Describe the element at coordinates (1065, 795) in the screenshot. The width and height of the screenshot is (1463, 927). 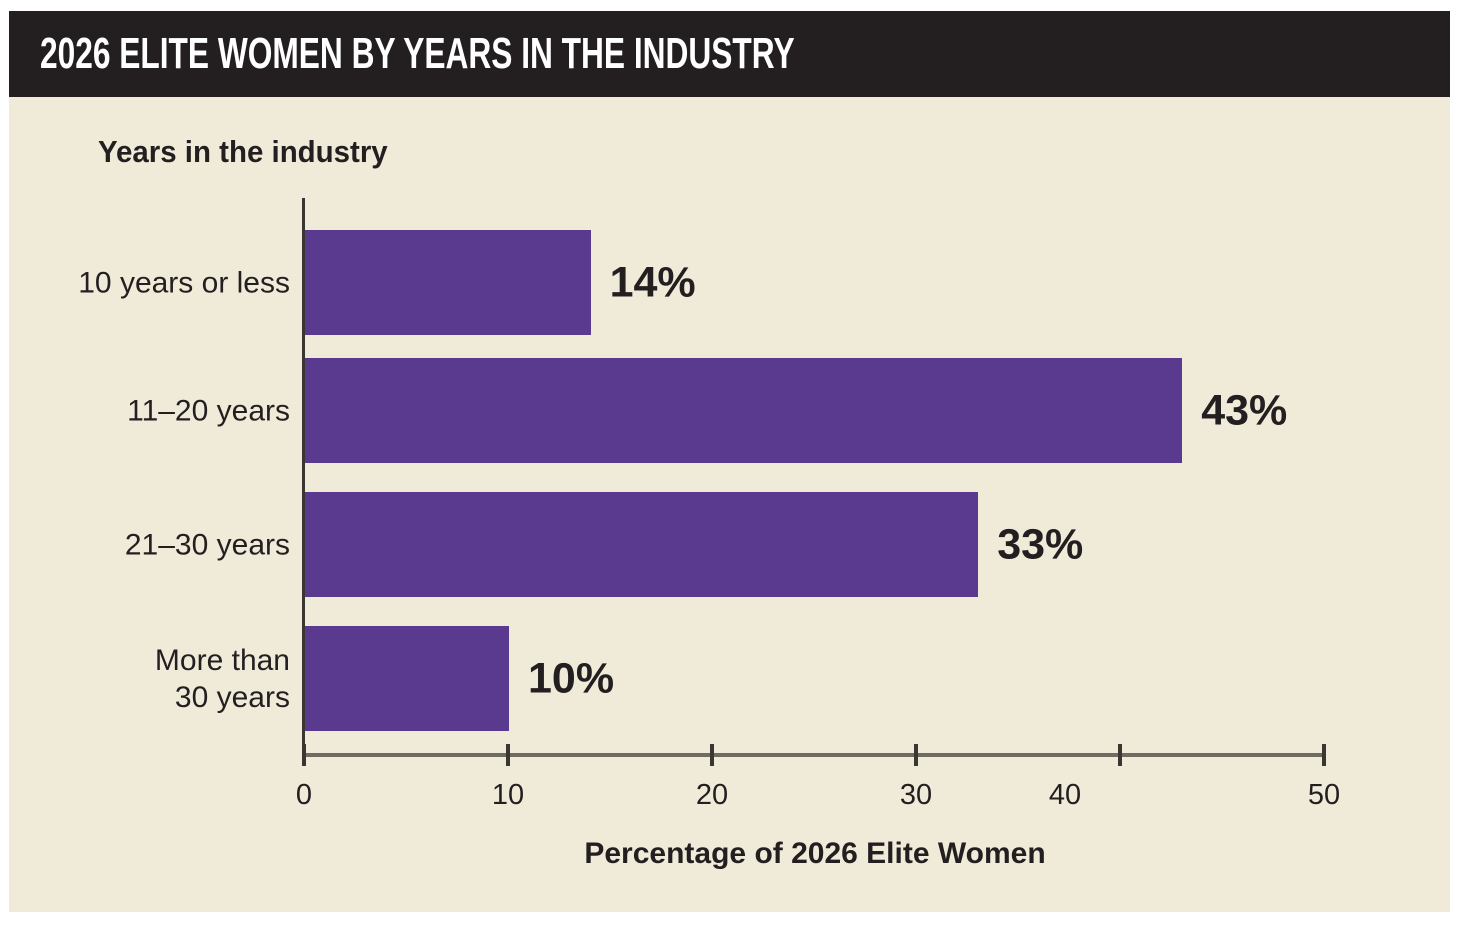
I see `x-tick-label: 40` at that location.